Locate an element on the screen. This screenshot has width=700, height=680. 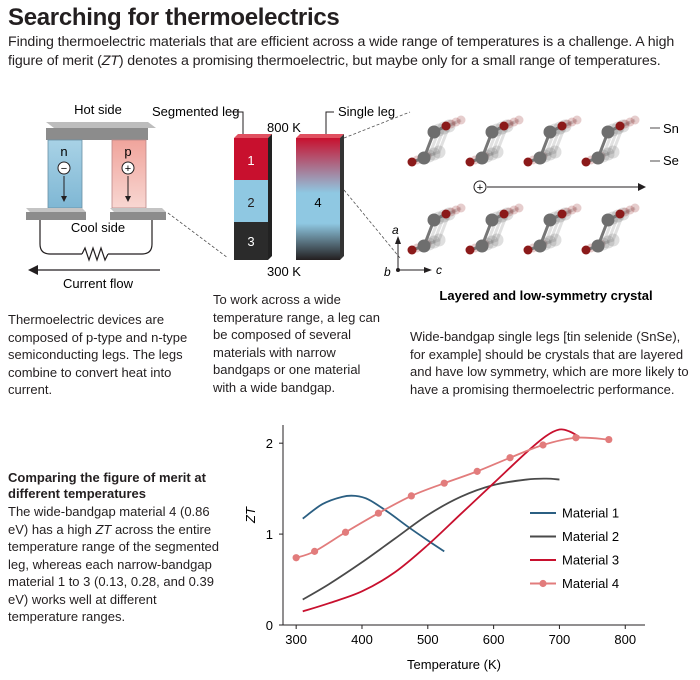
y-axis-label: ZT is located at coordinates (250, 515).